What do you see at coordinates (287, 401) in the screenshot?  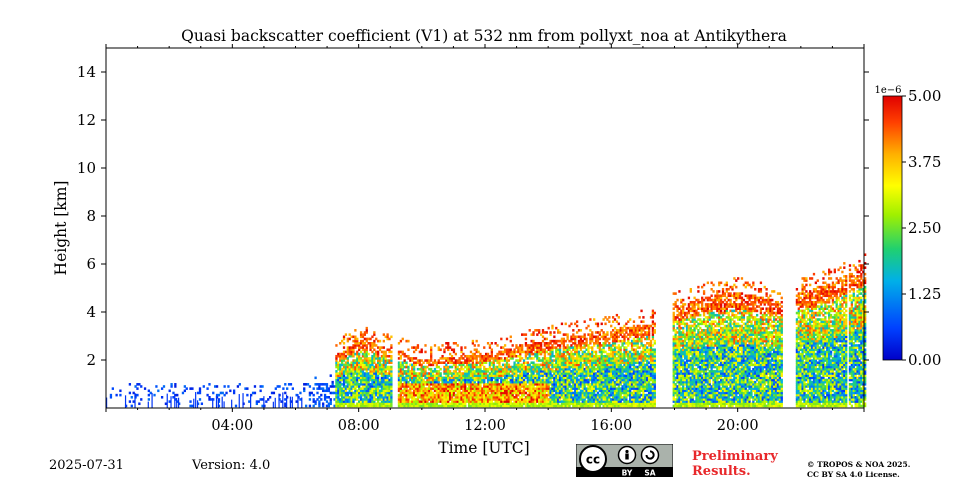 I see `backscatter-streak` at bounding box center [287, 401].